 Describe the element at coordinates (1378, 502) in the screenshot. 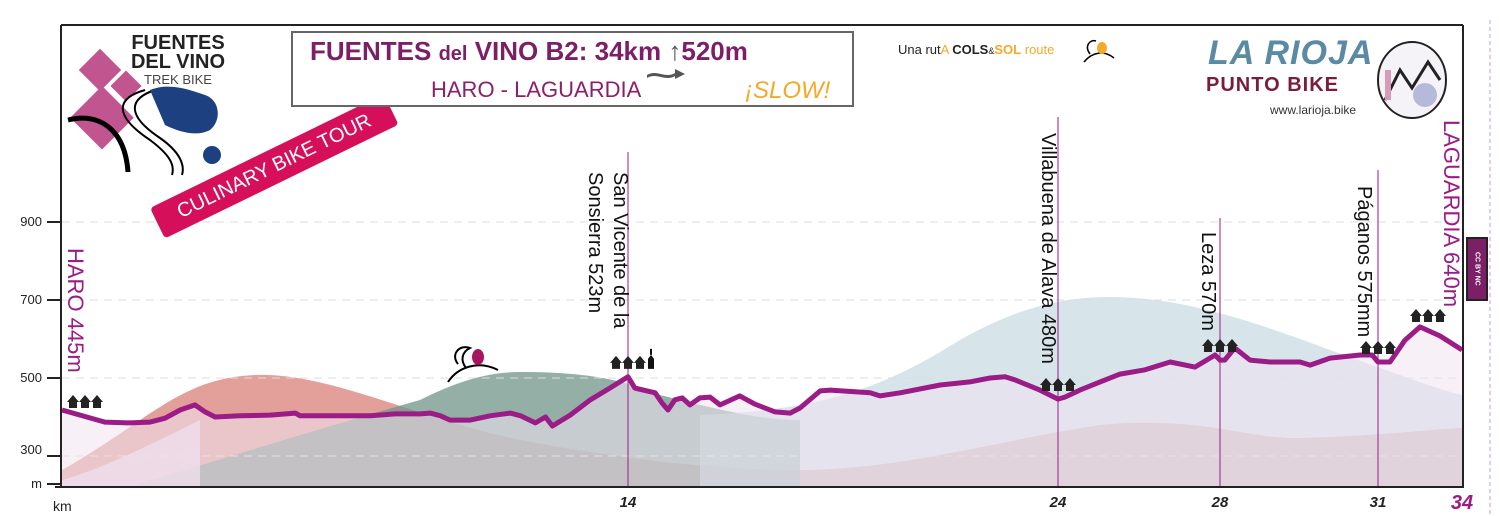

I see `x-tick-31: 31` at that location.